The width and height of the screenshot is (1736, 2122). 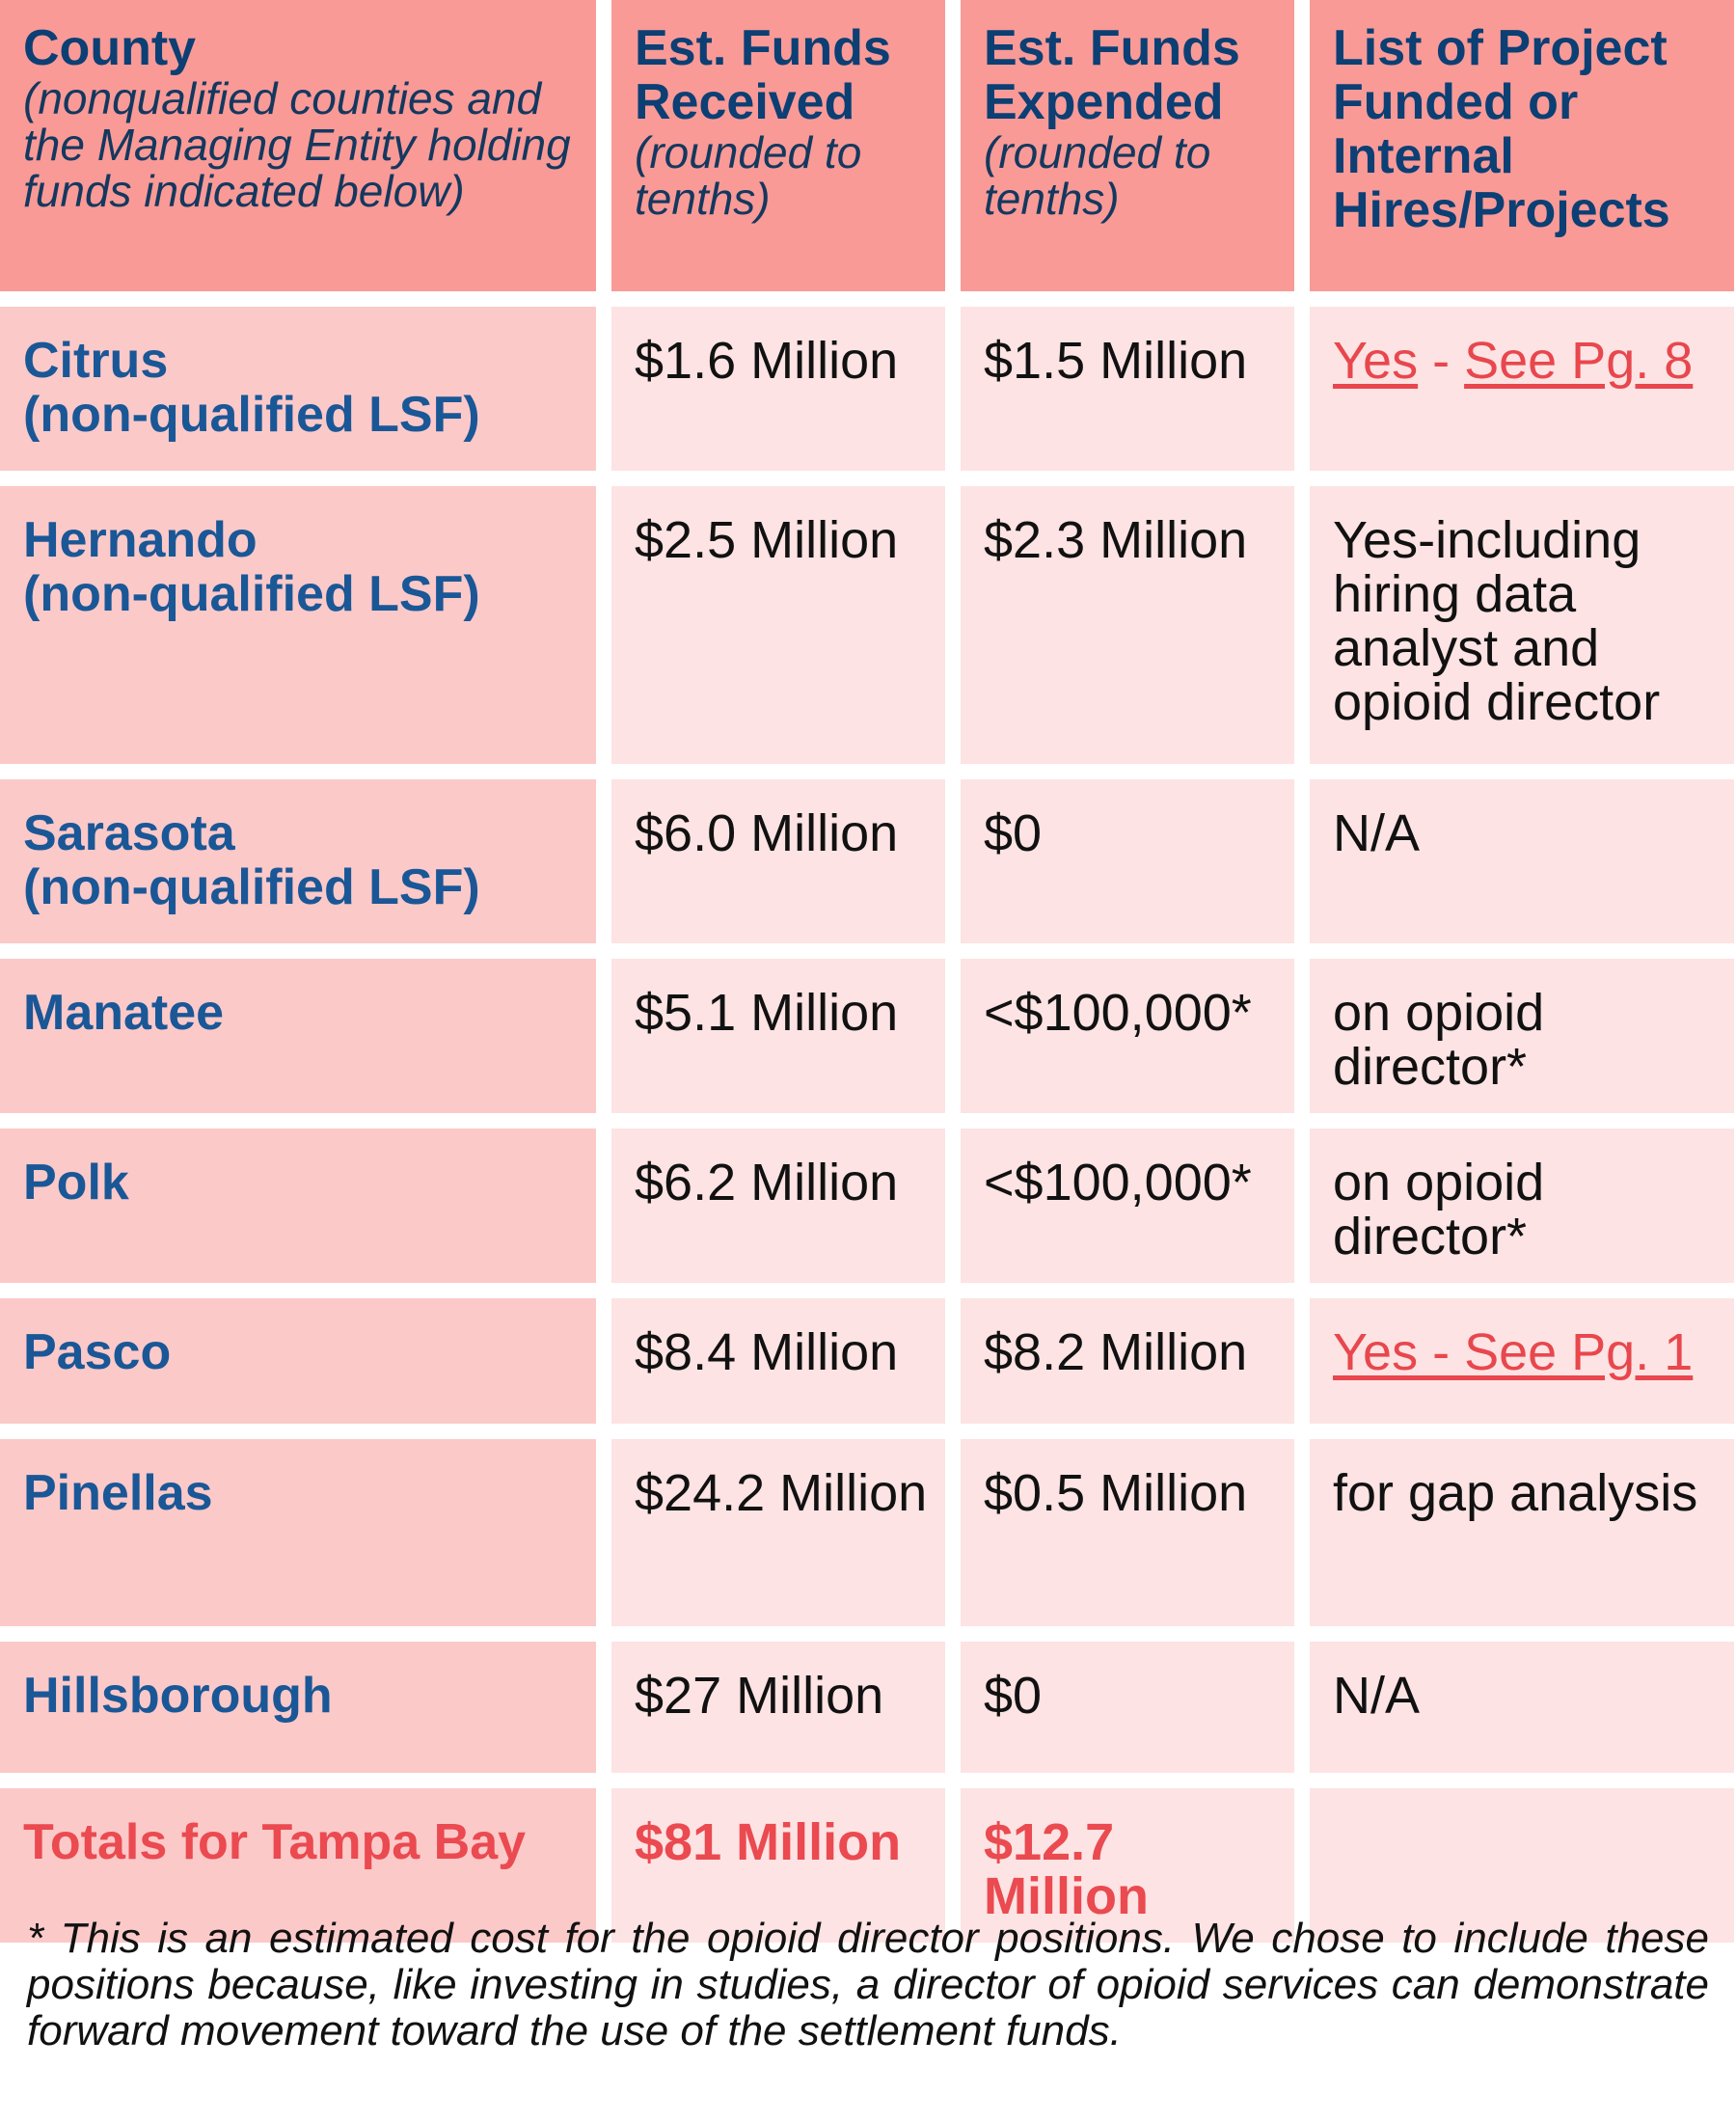 What do you see at coordinates (778, 1361) in the screenshot?
I see `received-cell: $8.4 Million` at bounding box center [778, 1361].